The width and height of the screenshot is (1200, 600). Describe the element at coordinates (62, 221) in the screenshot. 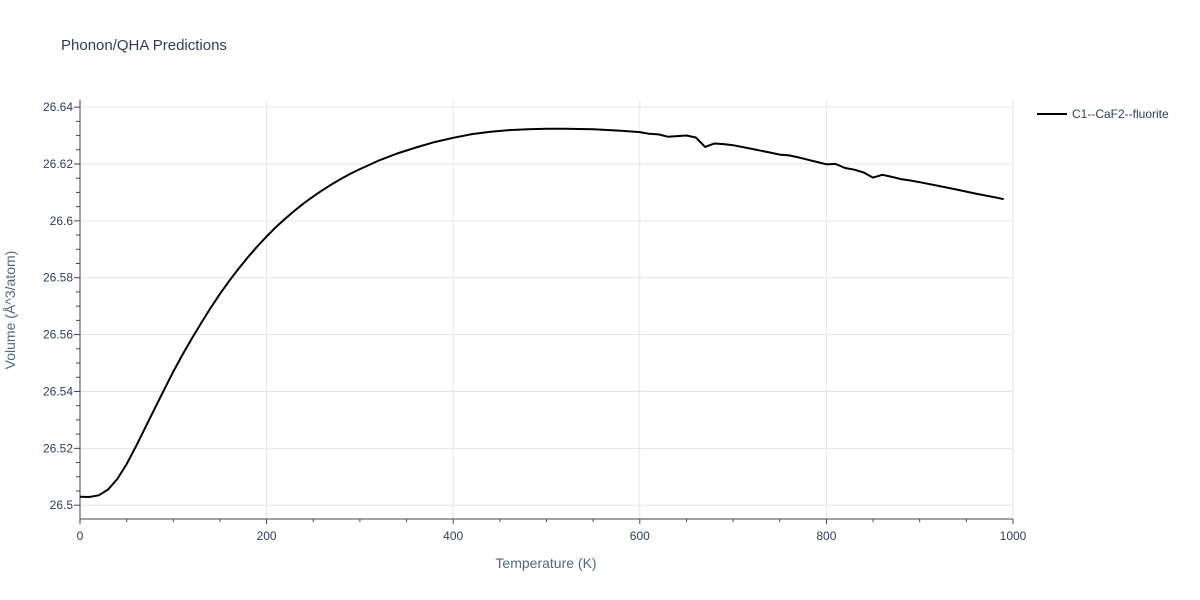

I see `y-tick-label: 26.6` at that location.